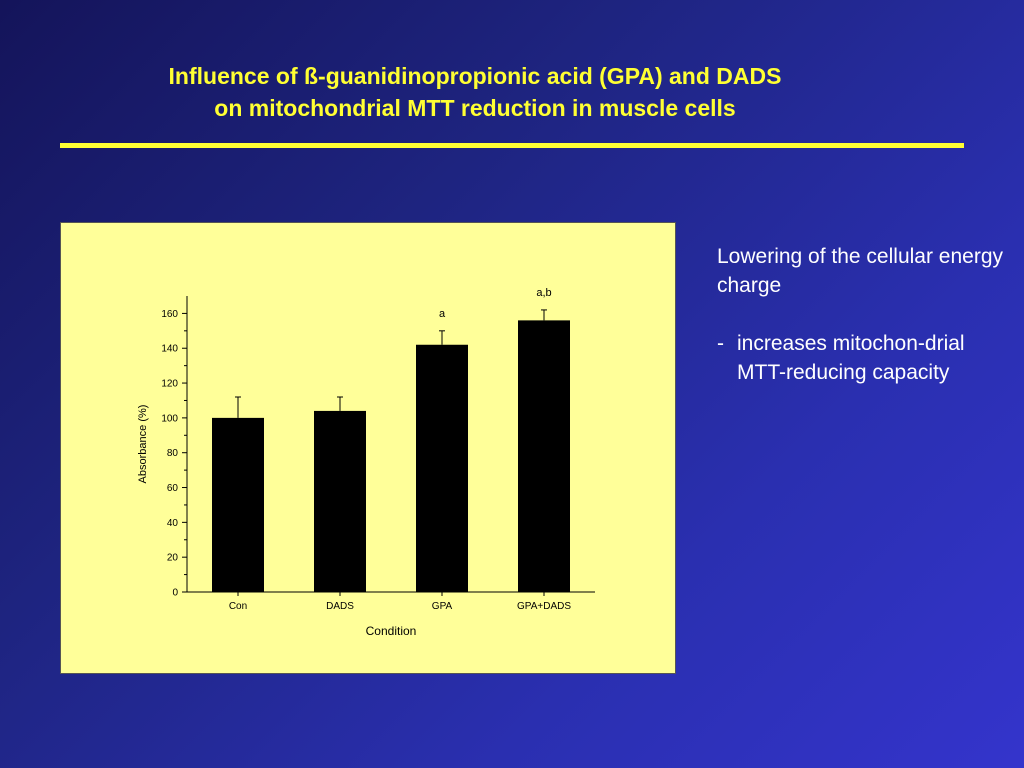 This screenshot has width=1024, height=768. I want to click on y-tick-label: 60, so click(173, 488).